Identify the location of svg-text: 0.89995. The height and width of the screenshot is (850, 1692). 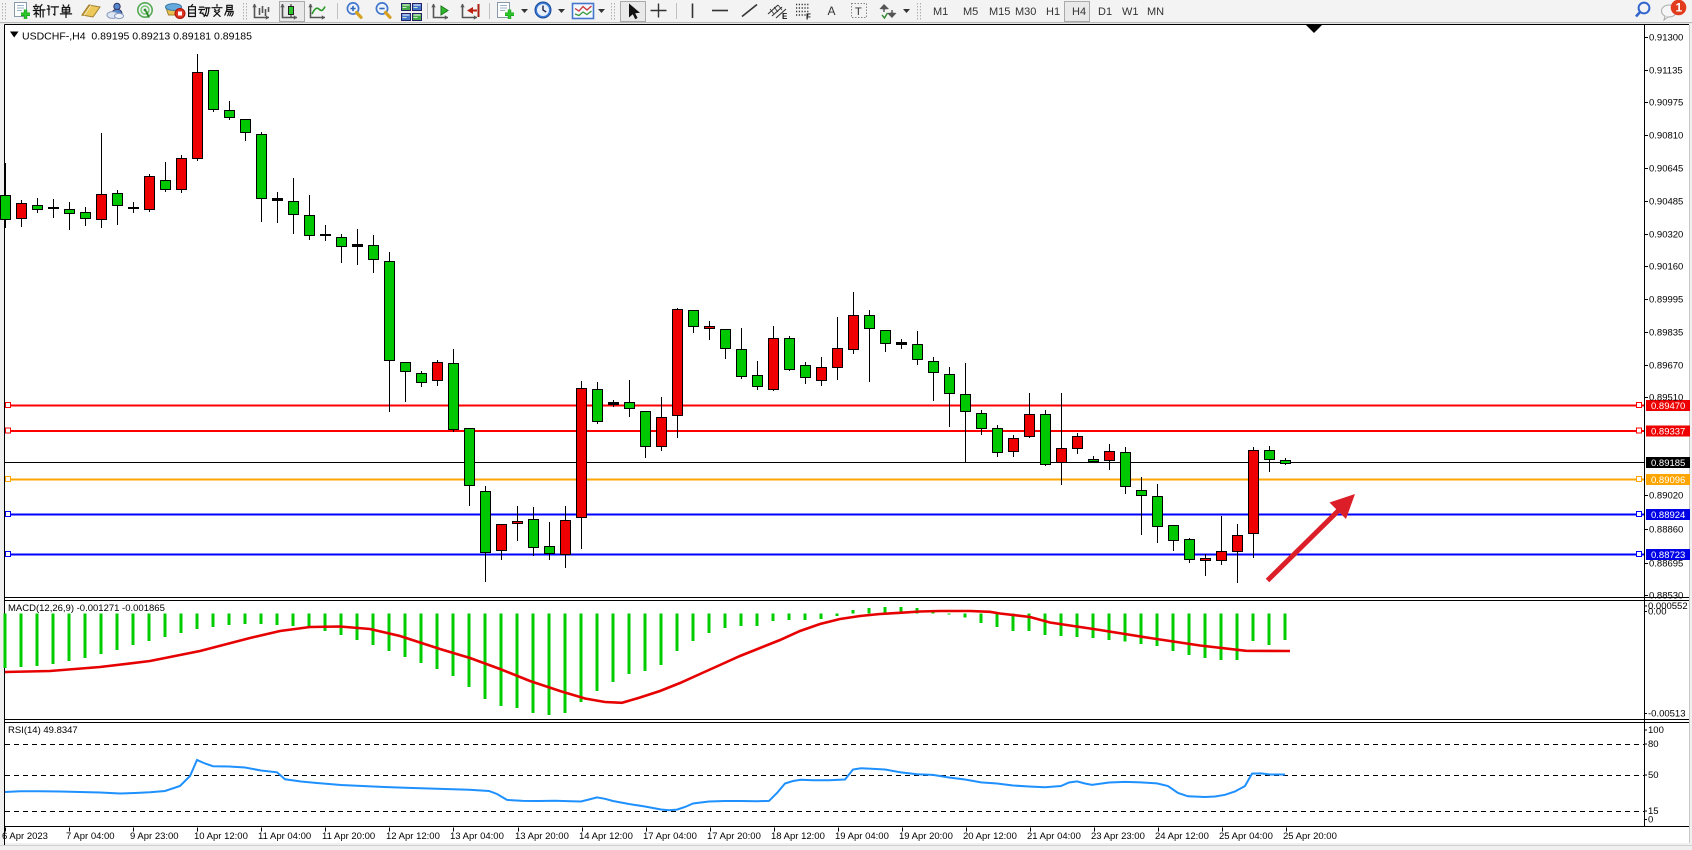
(1666, 300).